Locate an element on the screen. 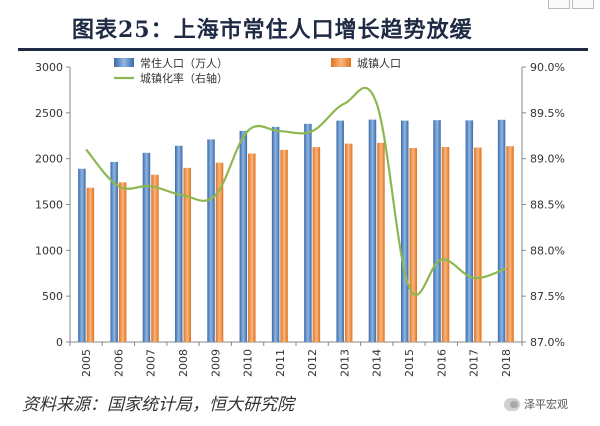 This screenshot has width=600, height=426. x-tick-label: 2010 is located at coordinates (248, 363).